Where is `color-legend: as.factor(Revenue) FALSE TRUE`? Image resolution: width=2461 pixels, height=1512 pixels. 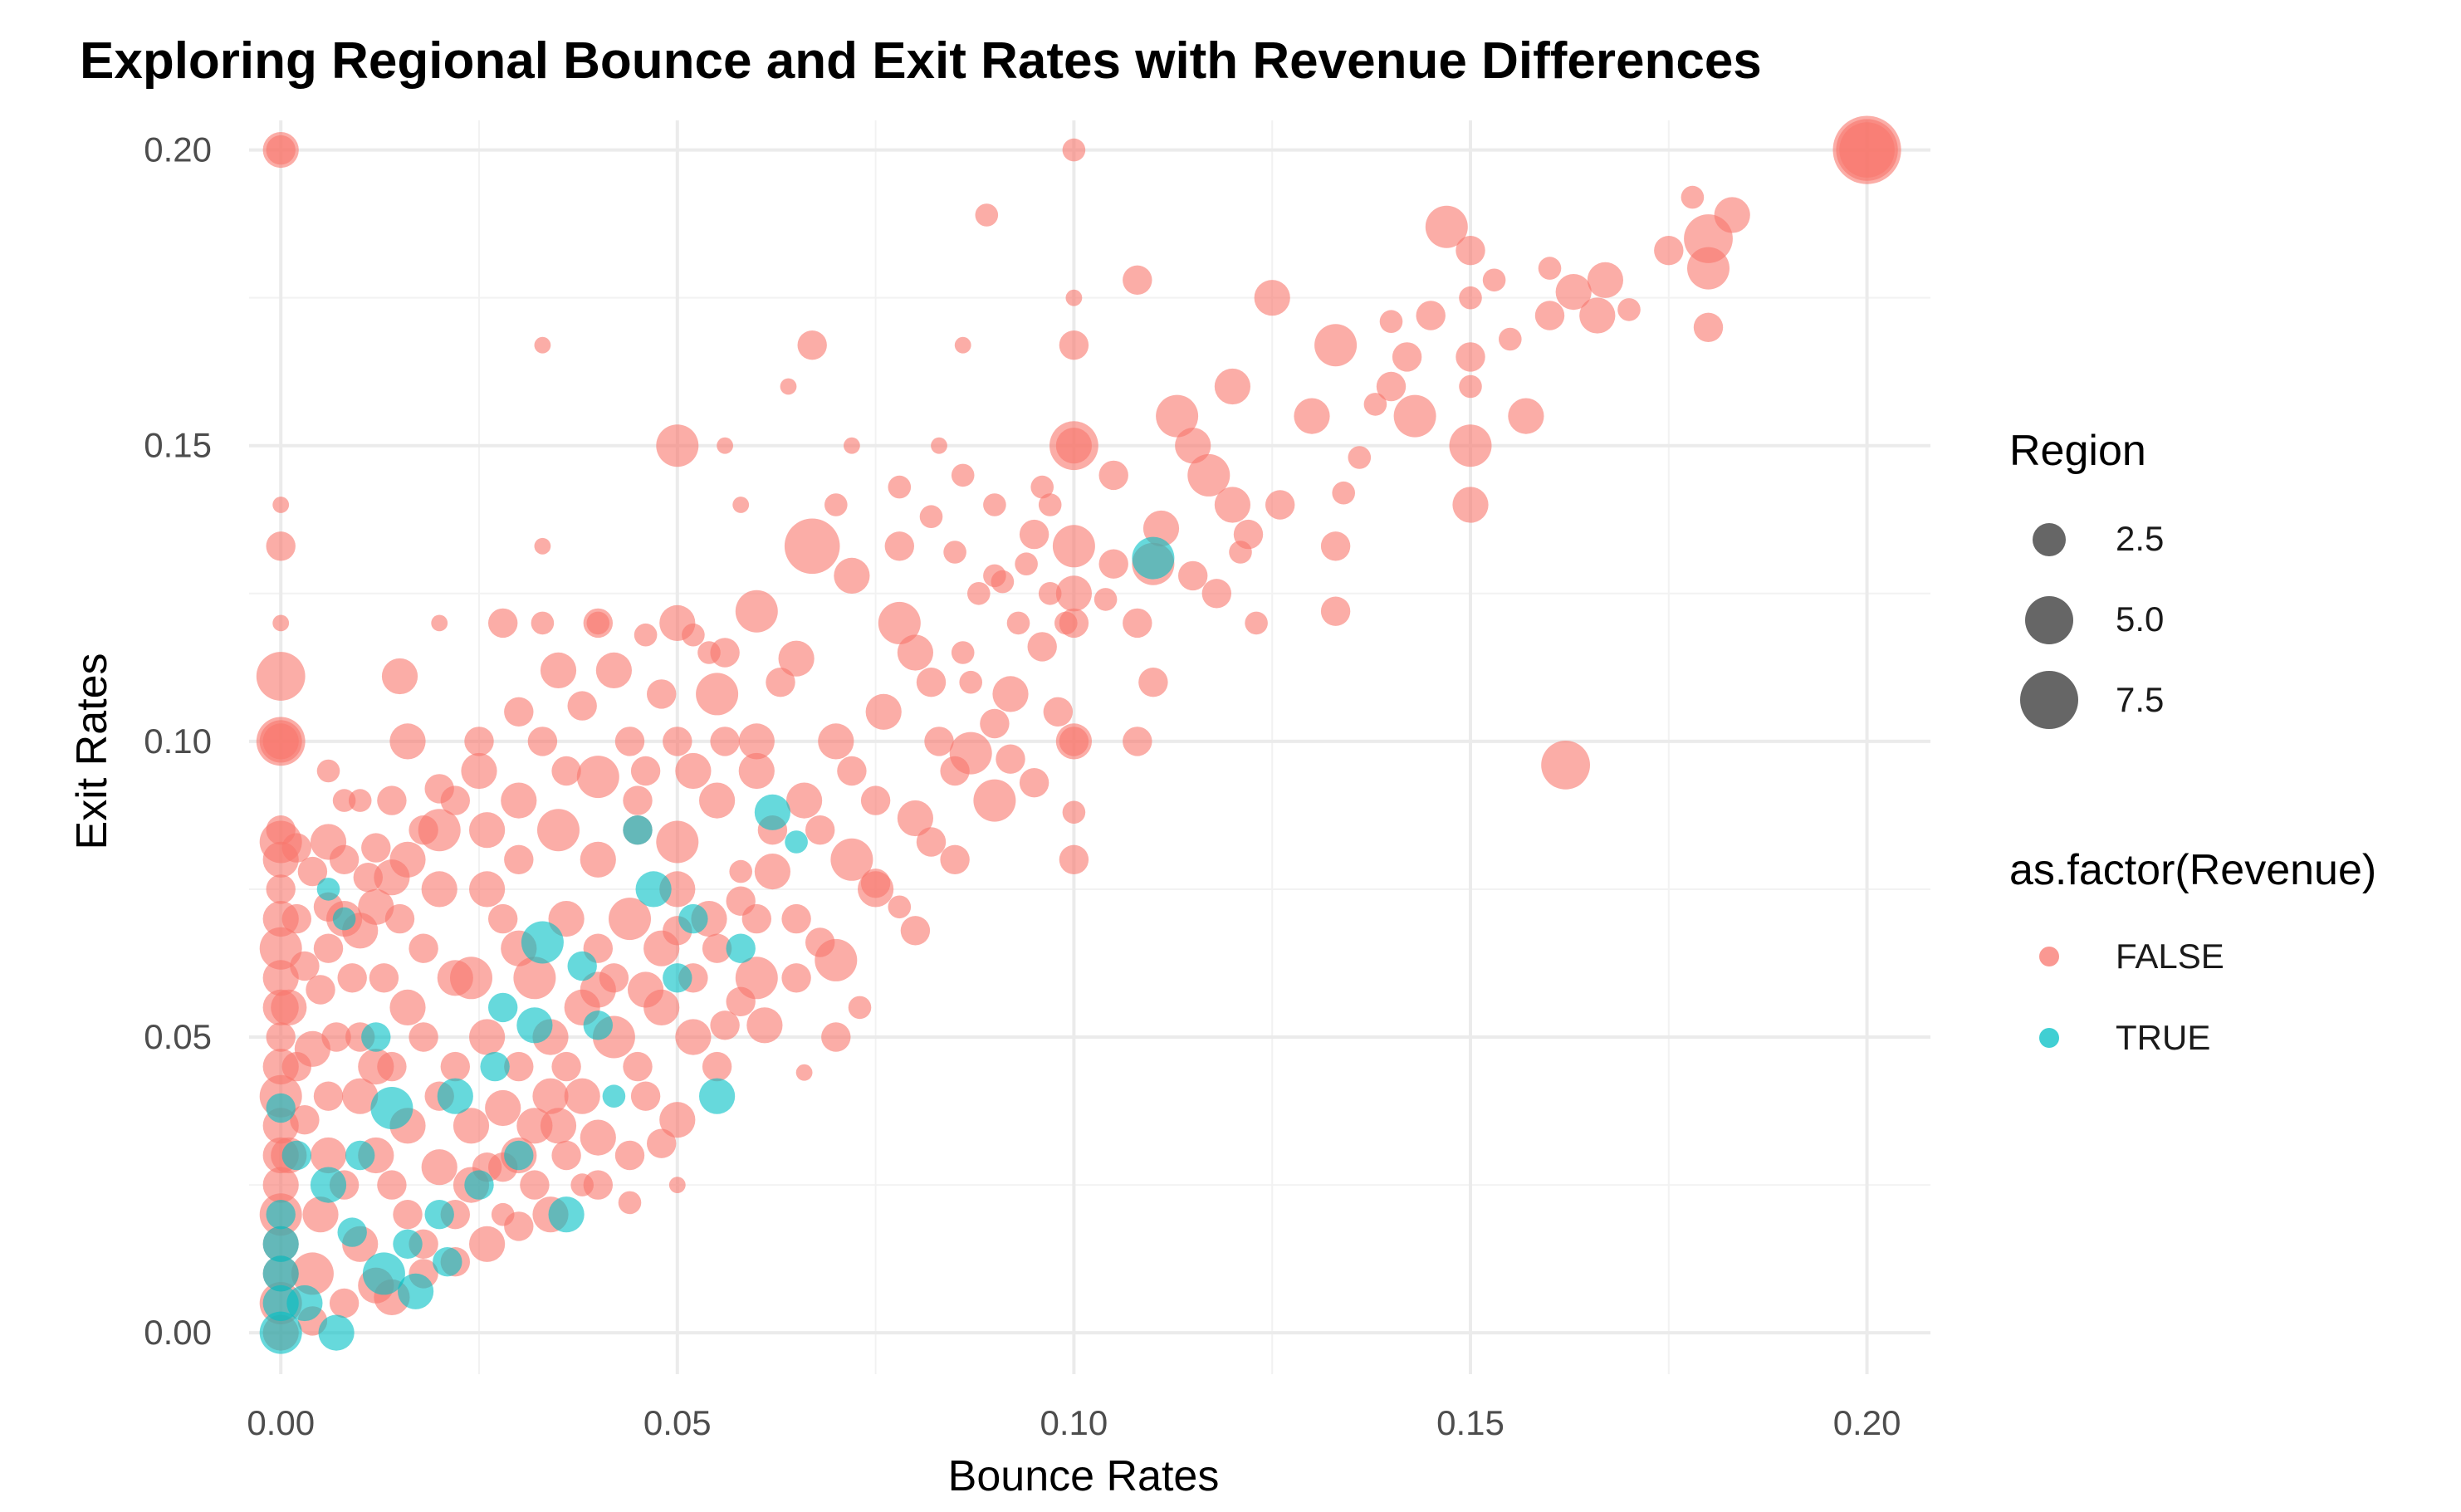
color-legend: as.factor(Revenue) FALSE TRUE is located at coordinates (2192, 951).